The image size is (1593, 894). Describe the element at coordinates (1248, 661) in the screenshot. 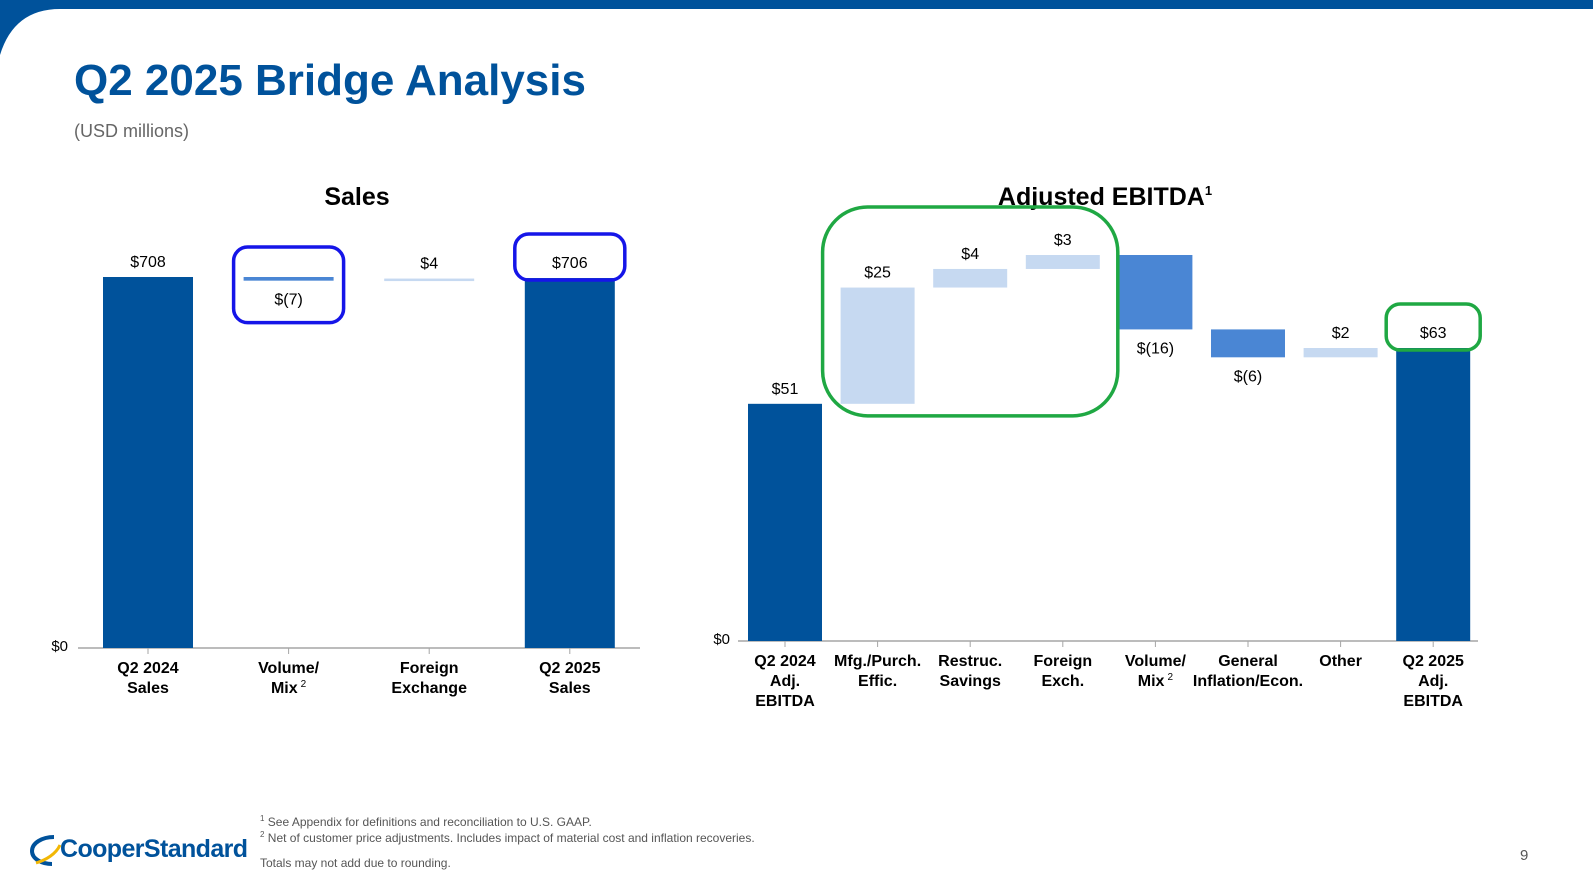

I see `category-label: General` at that location.